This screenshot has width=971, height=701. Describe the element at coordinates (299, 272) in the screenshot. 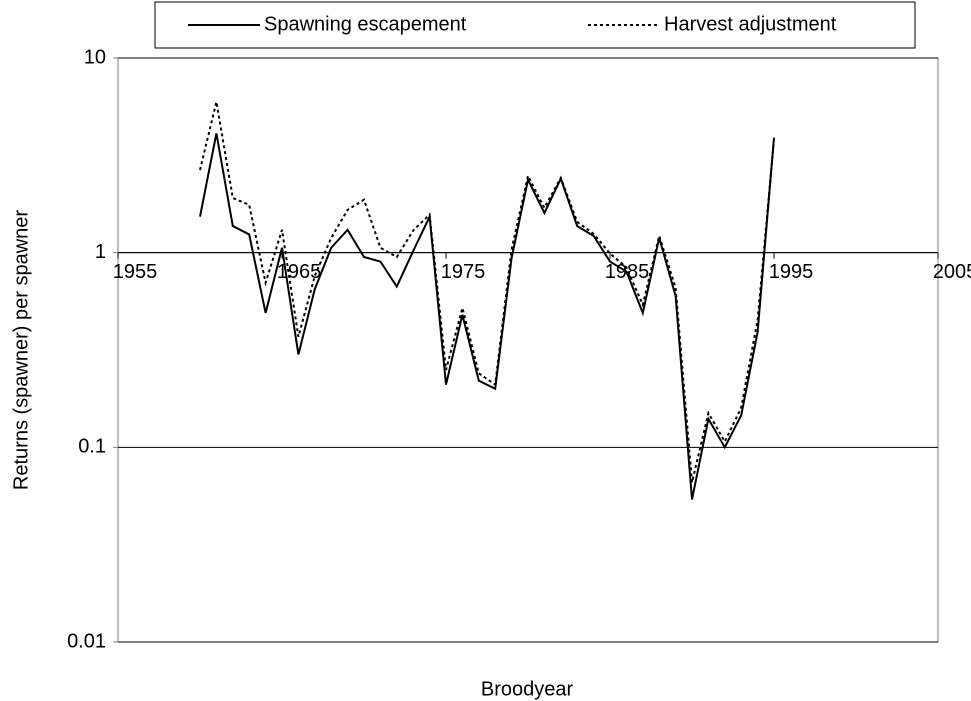

I see `x-tick-label: 1965` at that location.